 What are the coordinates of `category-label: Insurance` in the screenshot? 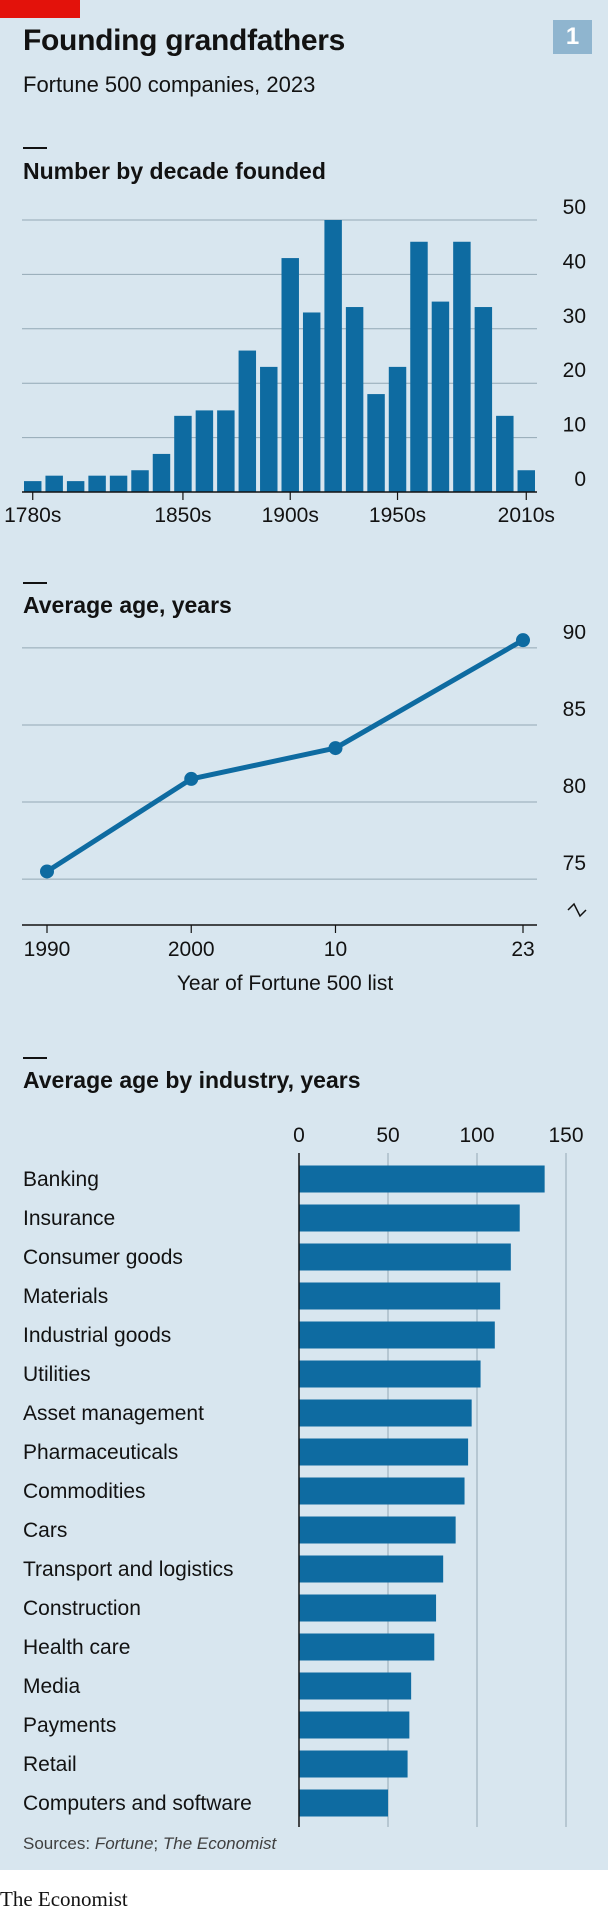 It's located at (69, 1218).